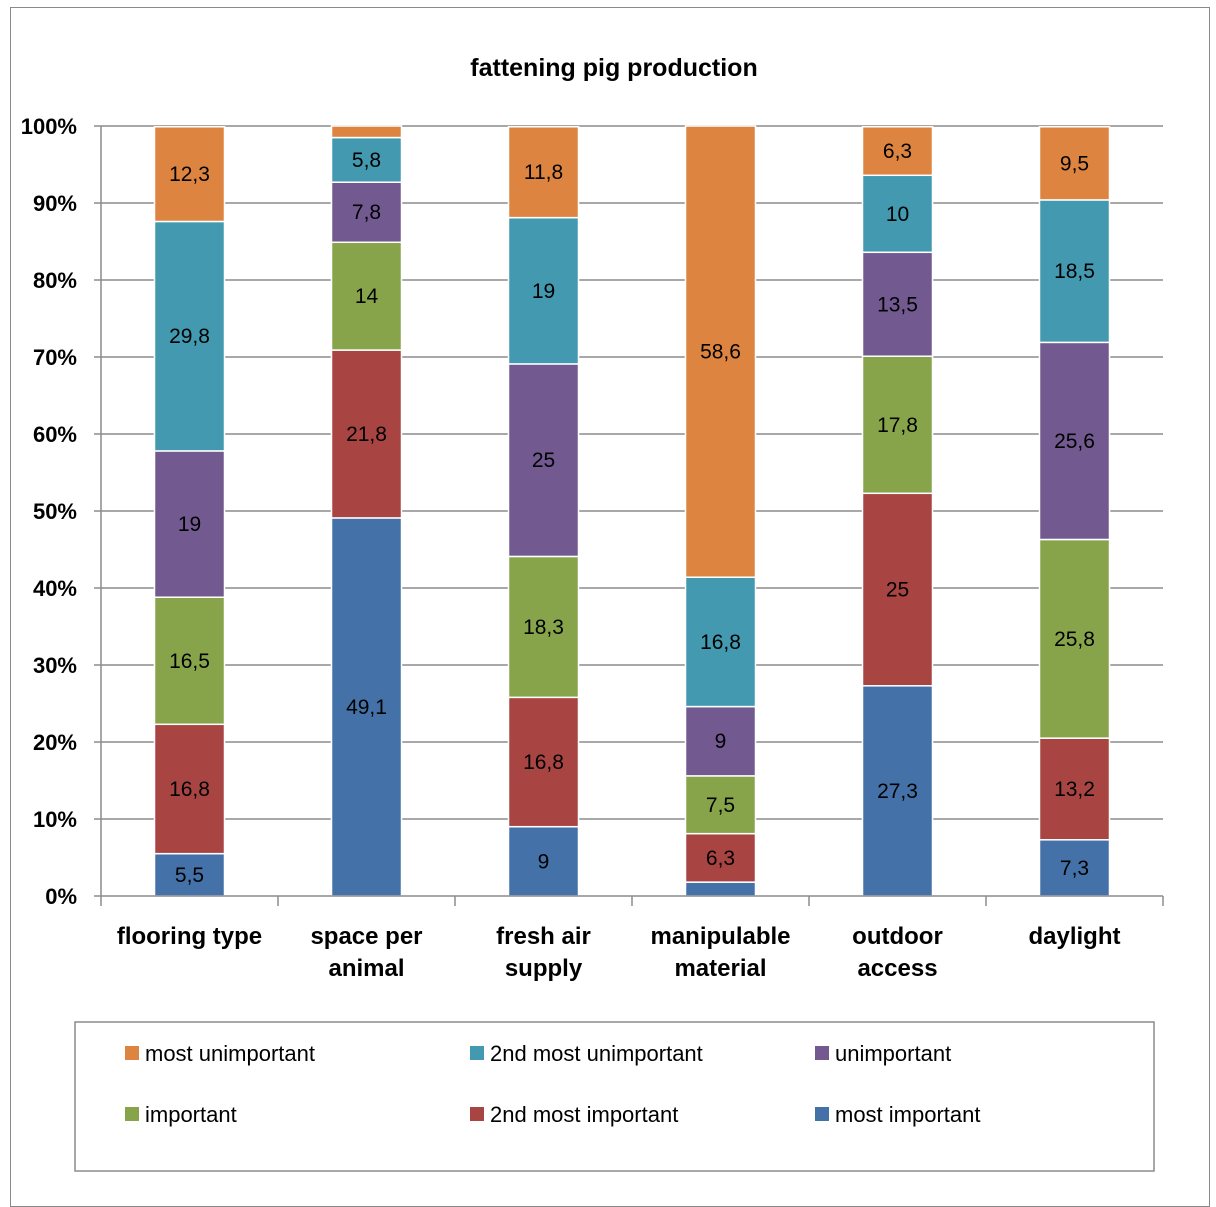  Describe the element at coordinates (908, 1114) in the screenshot. I see `legend-label: most important` at that location.